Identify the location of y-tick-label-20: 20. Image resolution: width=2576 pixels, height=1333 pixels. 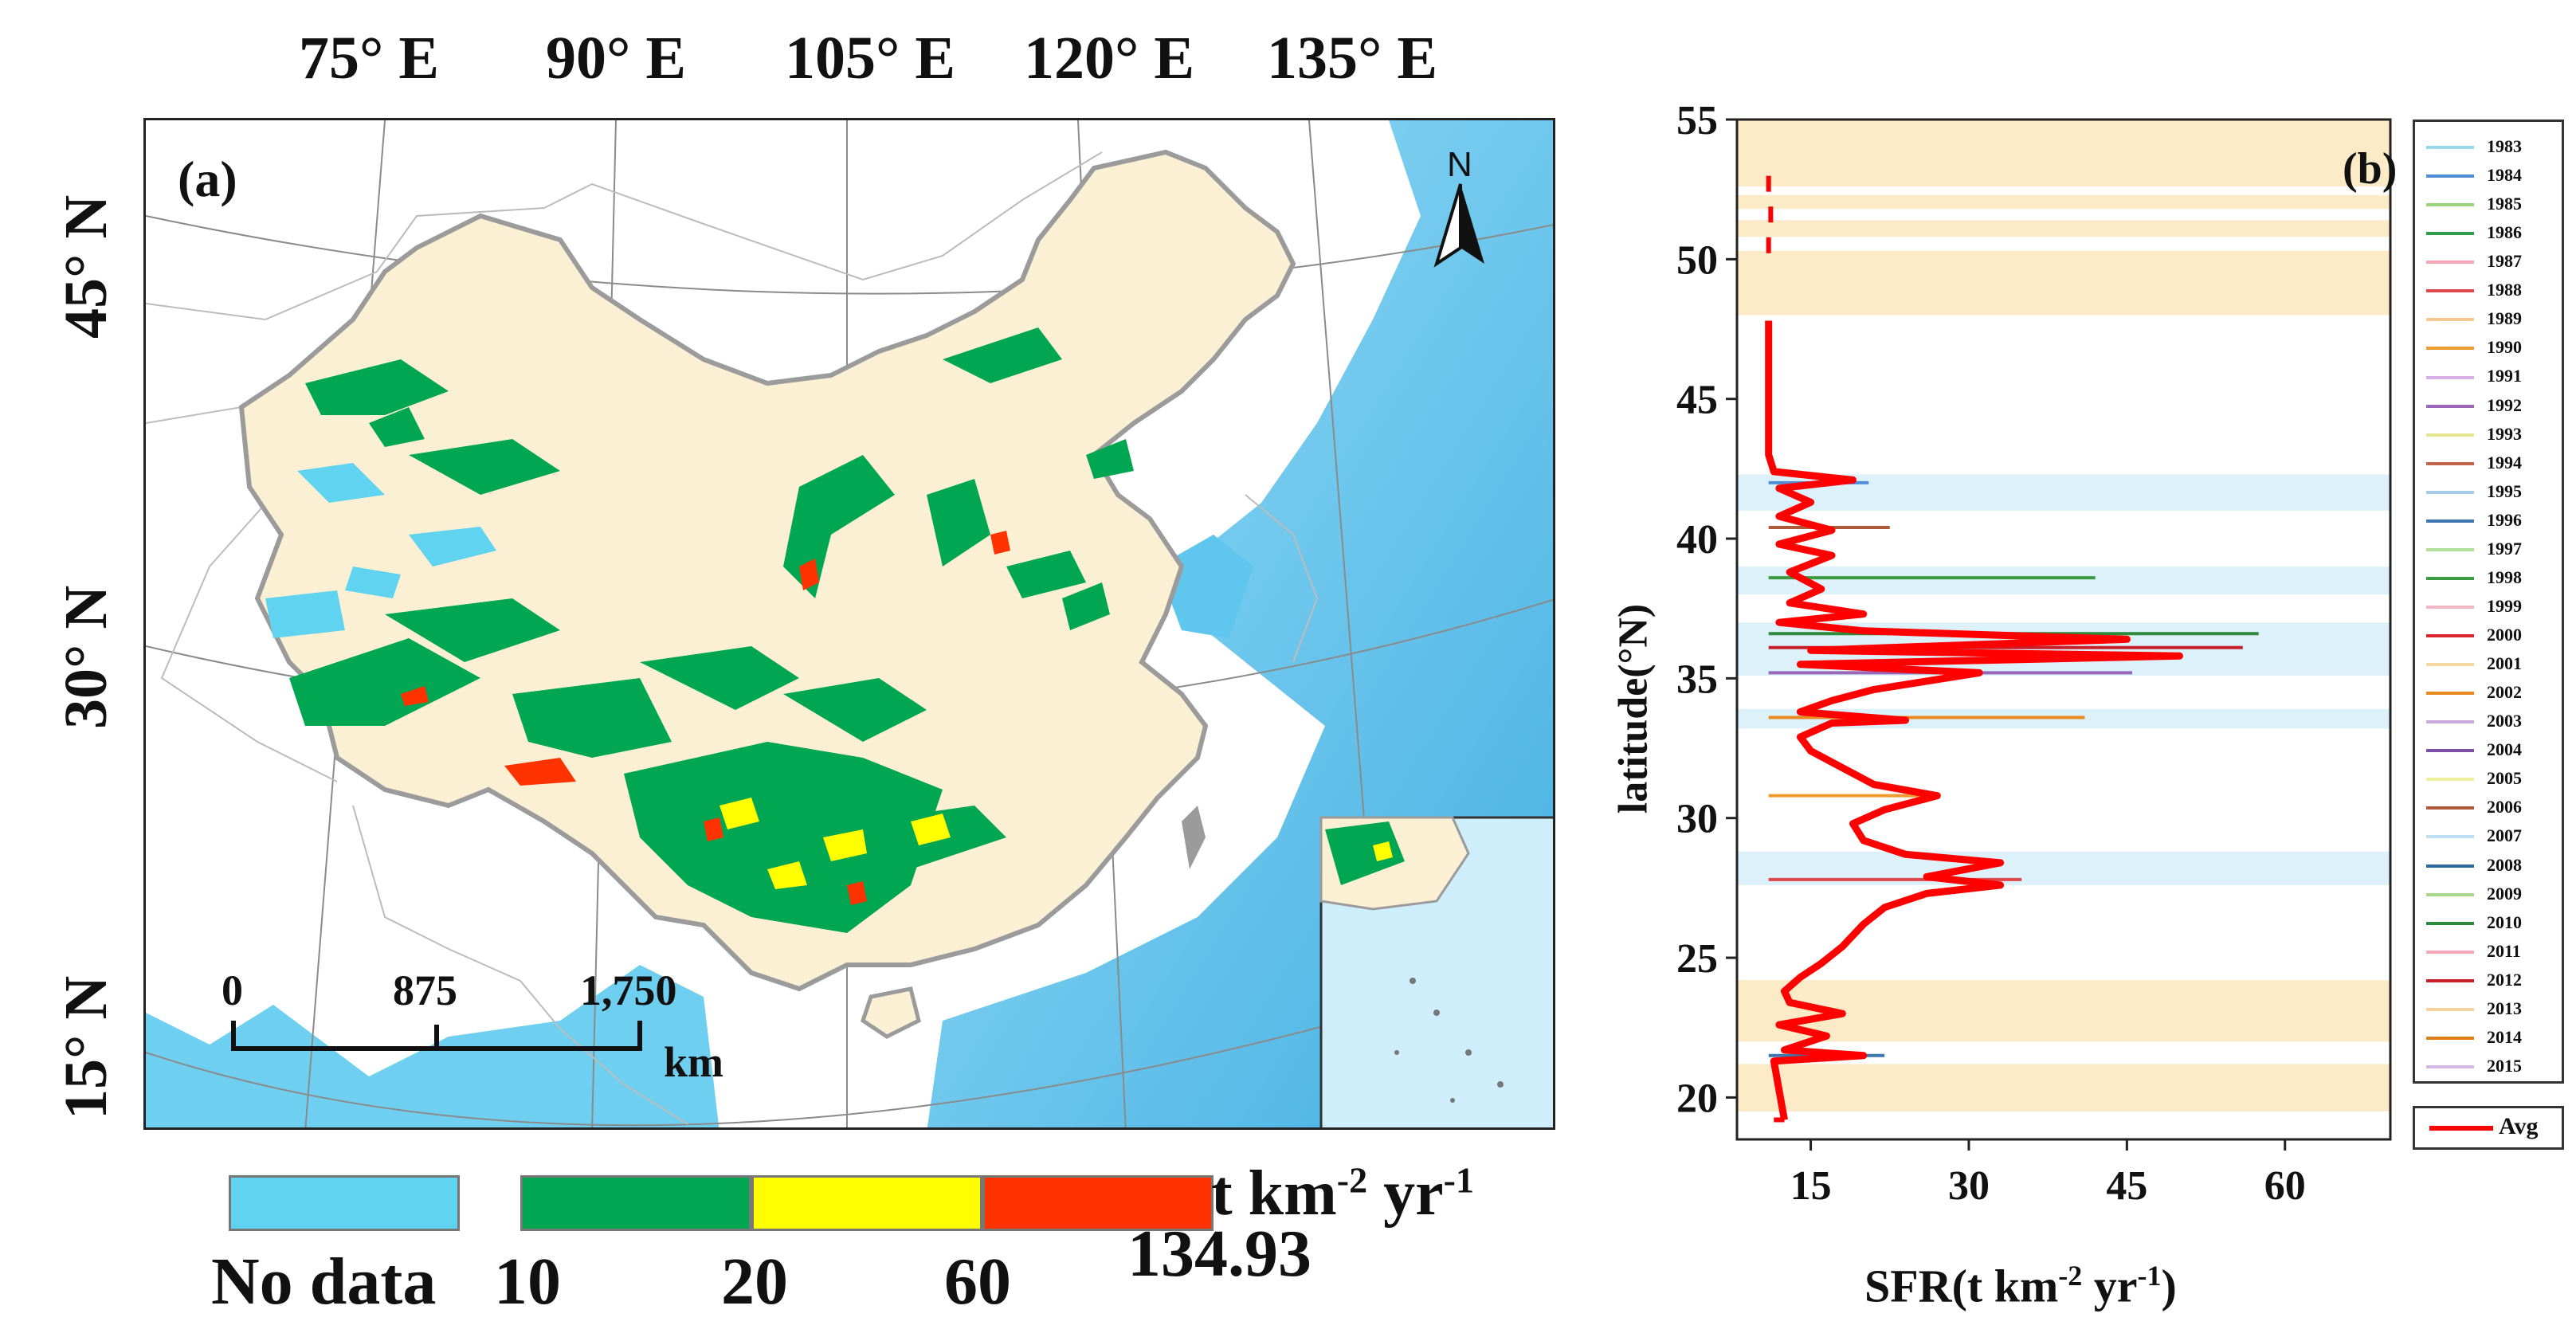
(1697, 1098).